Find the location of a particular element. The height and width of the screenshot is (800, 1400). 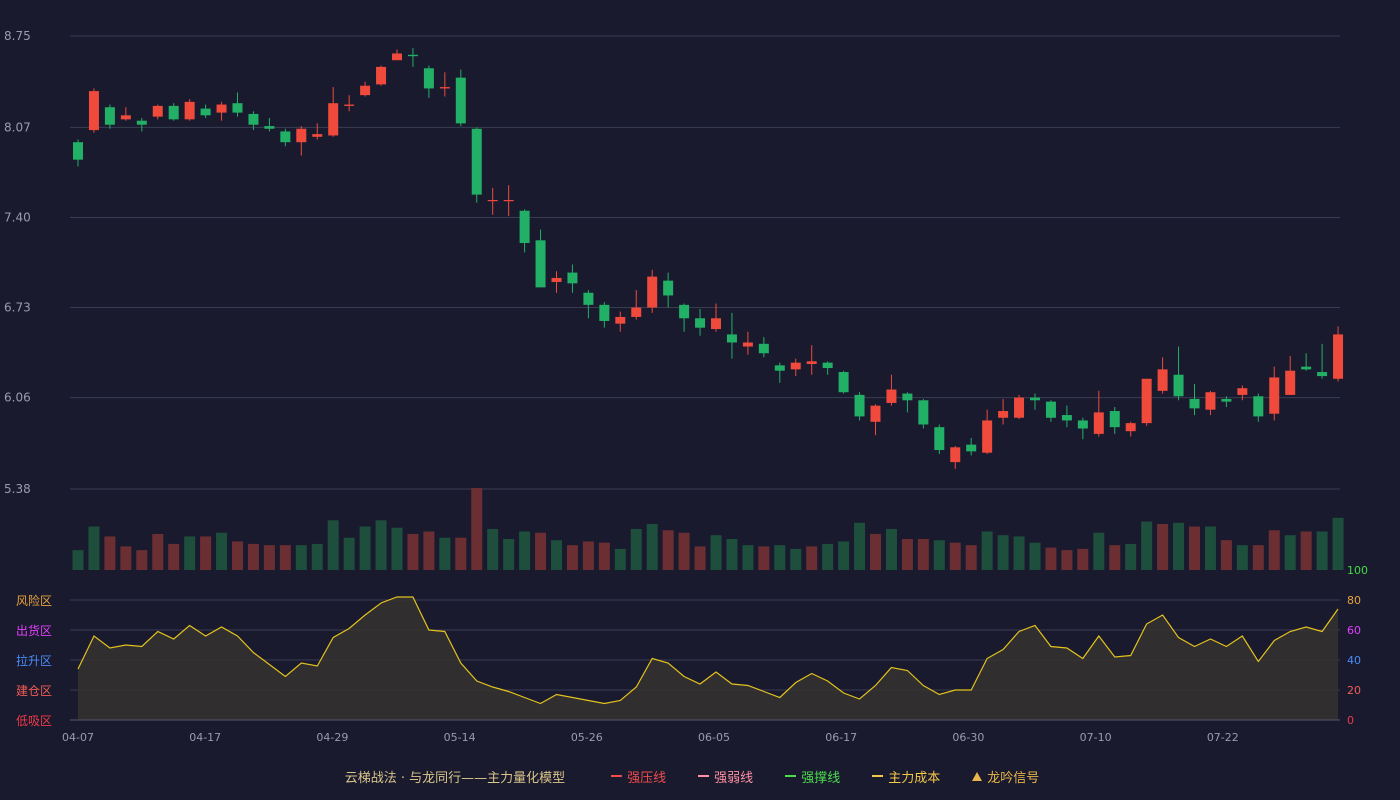

oscillator-axis-label: 60 is located at coordinates (1354, 630).